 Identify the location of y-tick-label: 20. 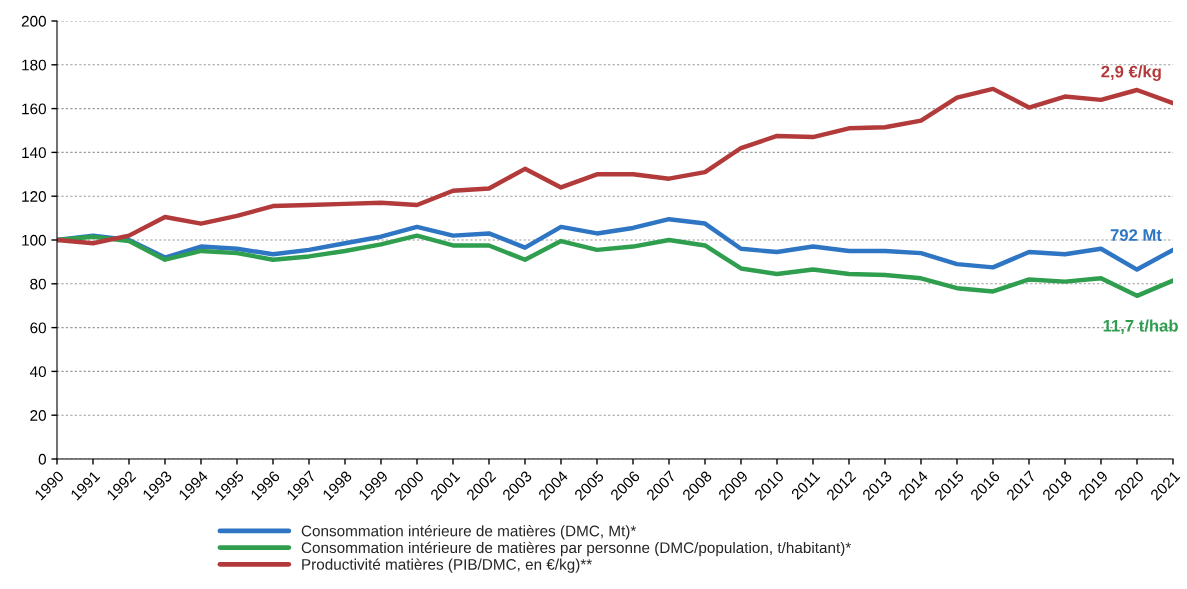
(38, 415).